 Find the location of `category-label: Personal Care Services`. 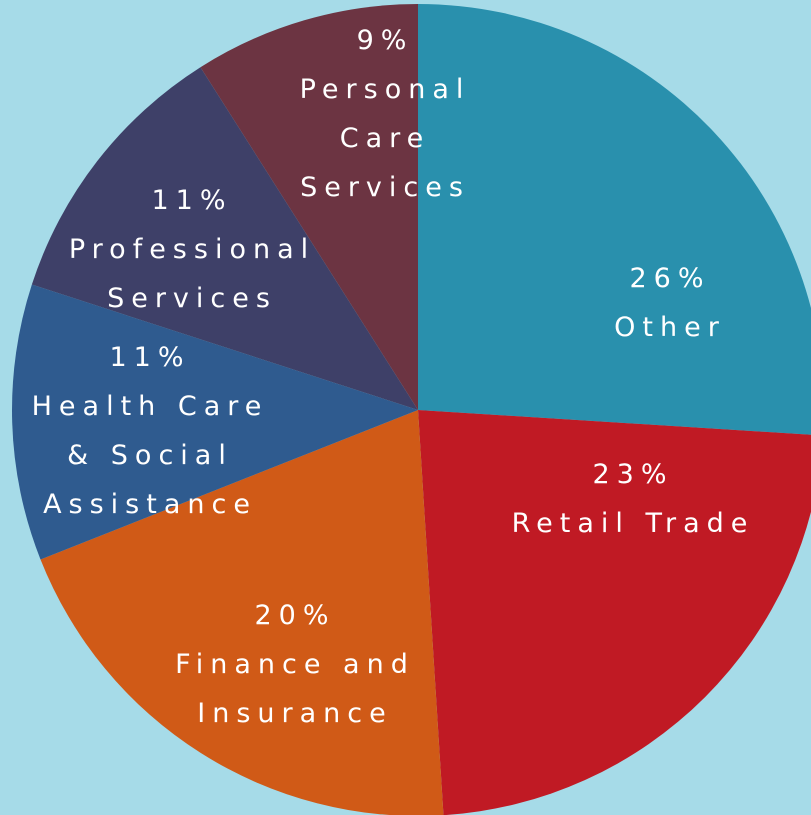

category-label: Personal Care Services is located at coordinates (385, 138).